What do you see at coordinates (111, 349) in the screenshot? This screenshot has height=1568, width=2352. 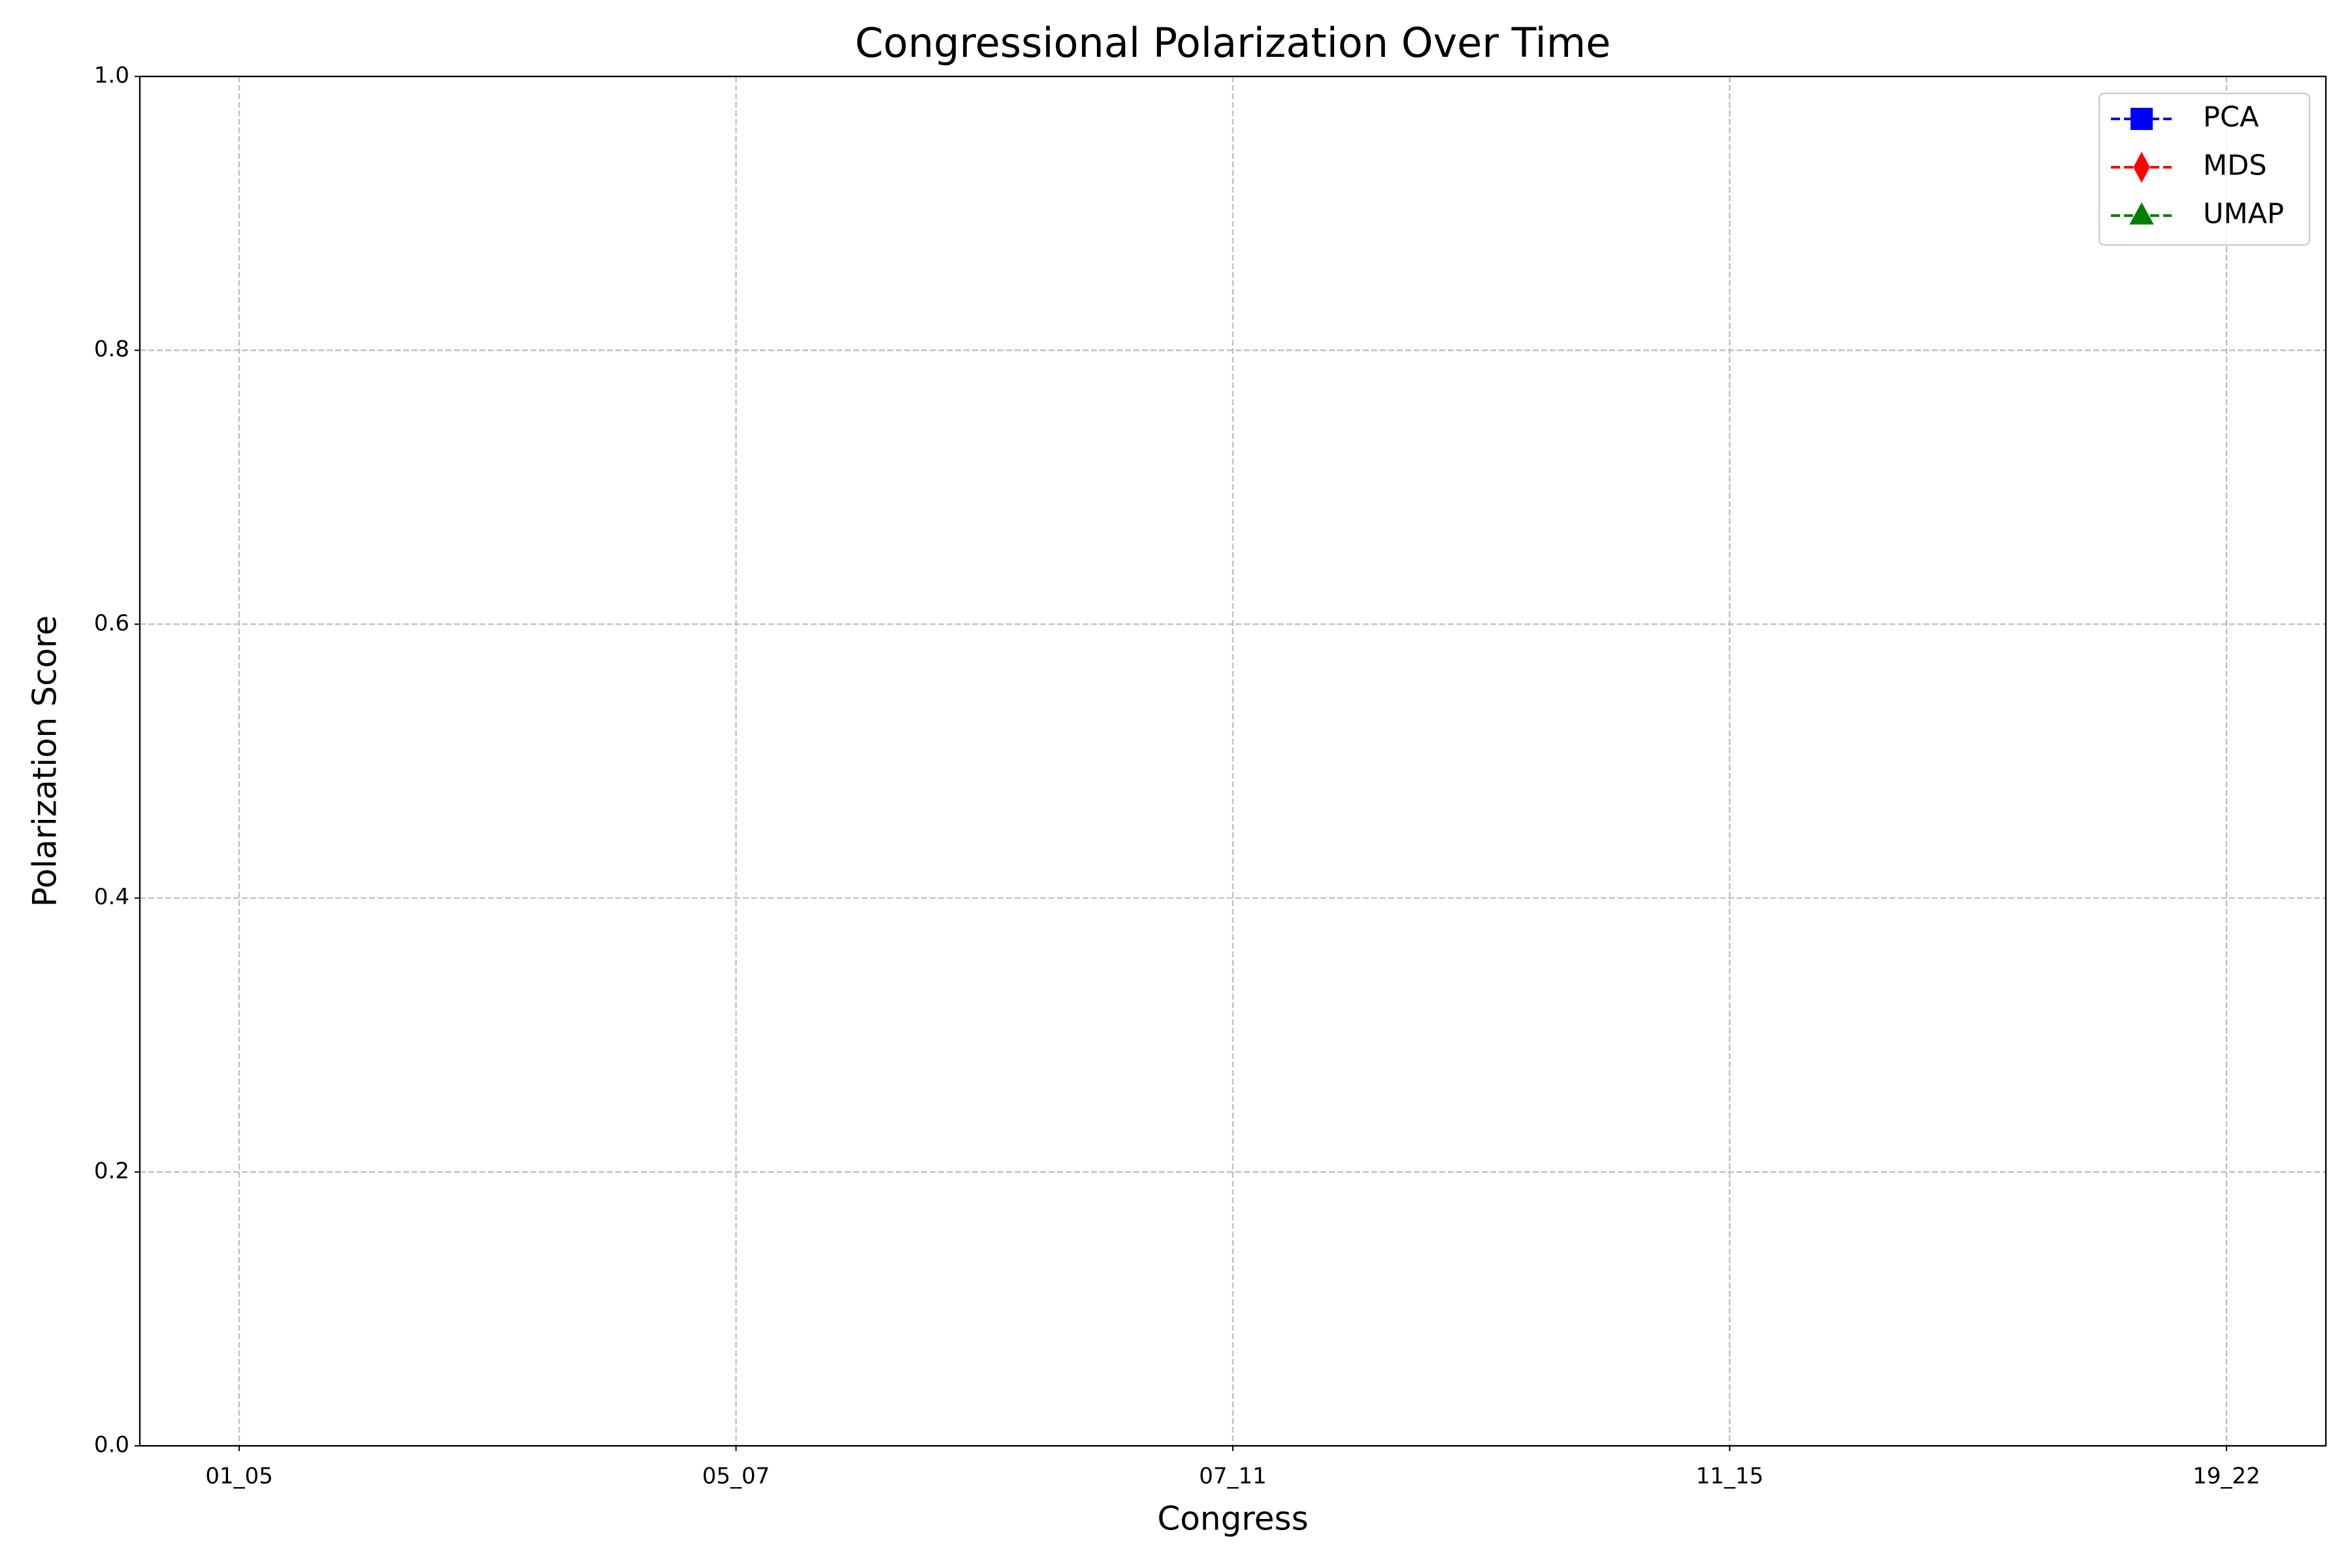 I see `y-tick-label: 0.8` at bounding box center [111, 349].